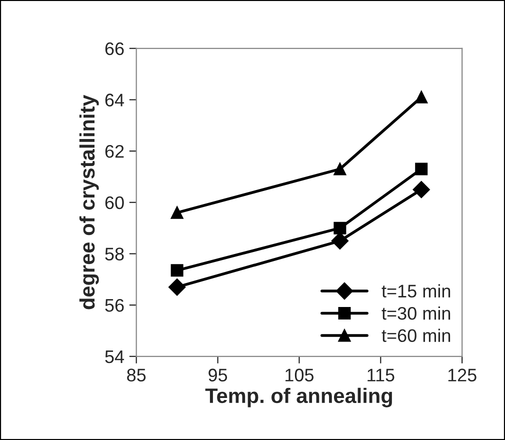  What do you see at coordinates (114, 203) in the screenshot?
I see `y-tick-label: 60` at bounding box center [114, 203].